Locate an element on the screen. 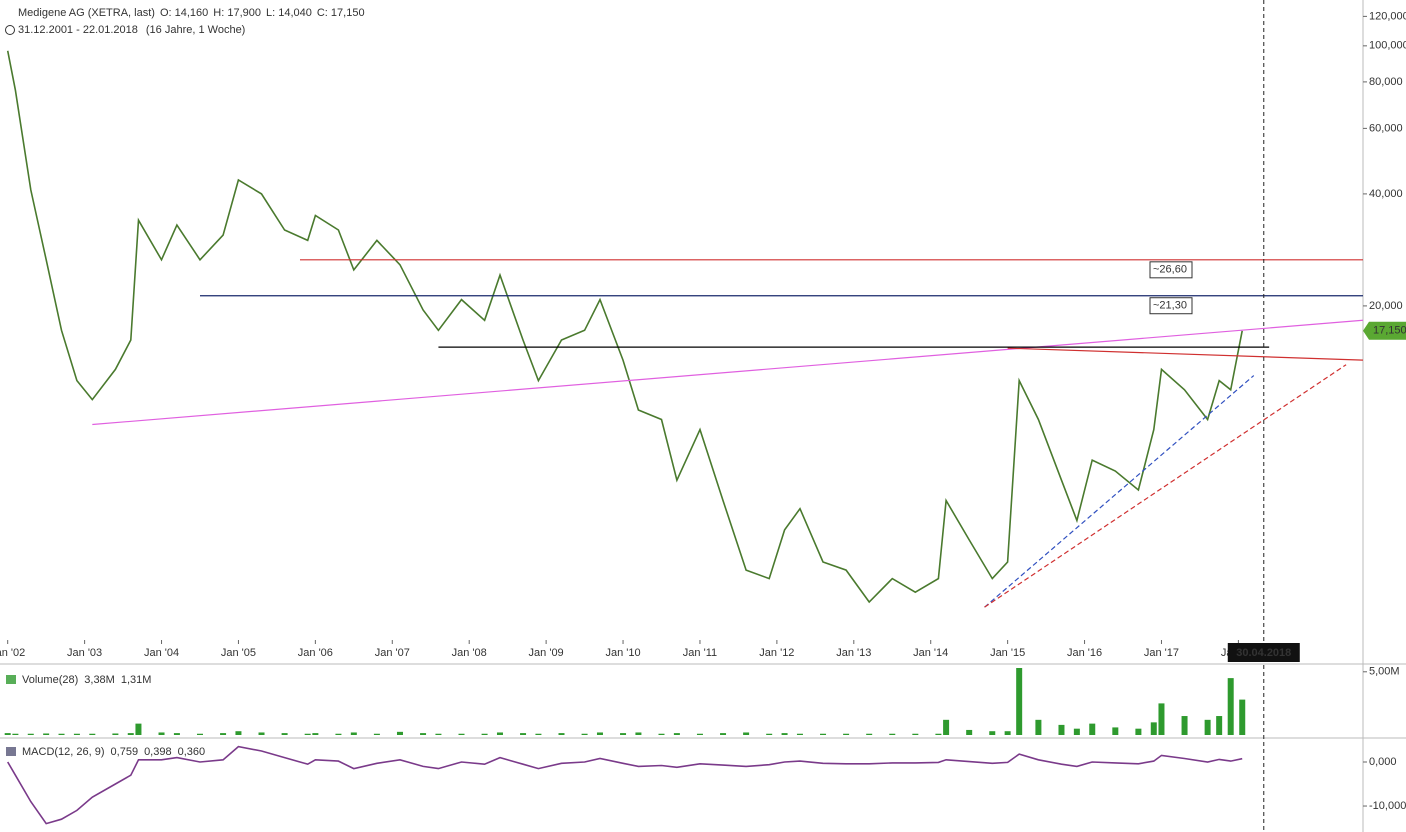 The image size is (1406, 832). x-tick-label: Jan '10 is located at coordinates (622, 653).